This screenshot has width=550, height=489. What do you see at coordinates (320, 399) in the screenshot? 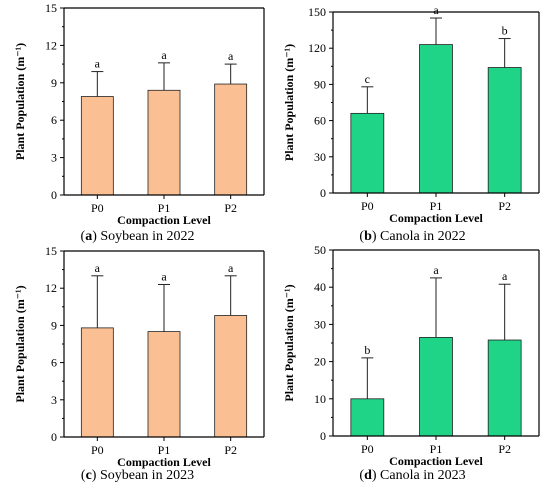
I see `y-tick-label: 10` at bounding box center [320, 399].